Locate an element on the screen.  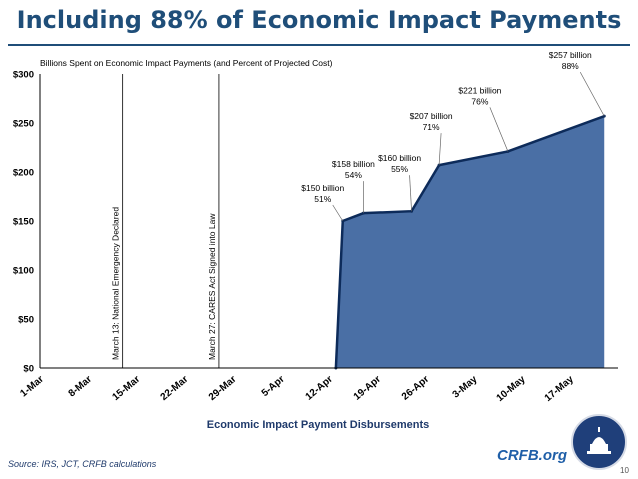
data-label-value: $150 billion is located at coordinates (322, 188).